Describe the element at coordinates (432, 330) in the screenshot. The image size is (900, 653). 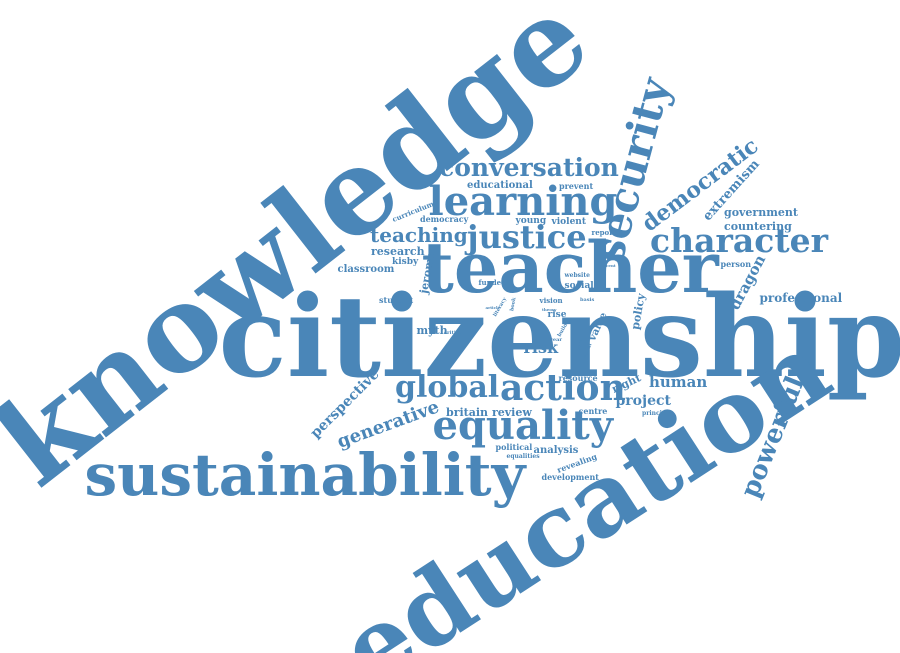
I see `word-myth: myth` at that location.